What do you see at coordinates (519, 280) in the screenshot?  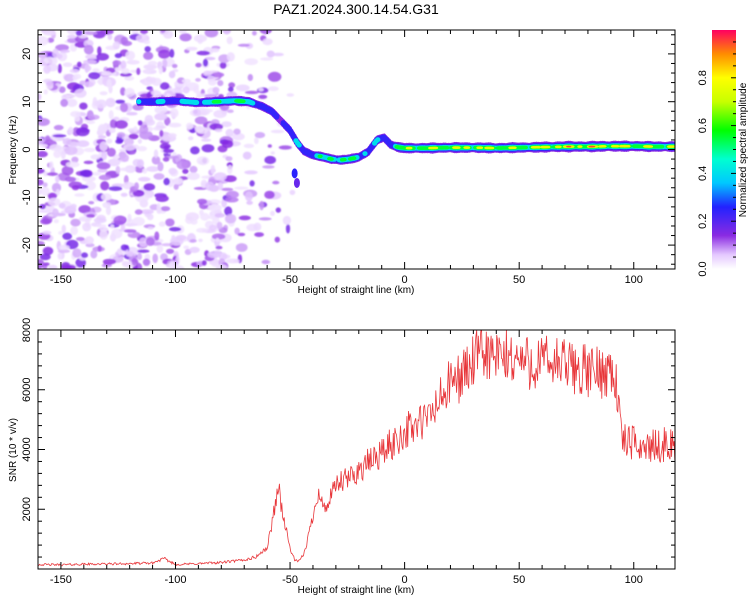 I see `spectrogram-x-tick-label: 50` at bounding box center [519, 280].